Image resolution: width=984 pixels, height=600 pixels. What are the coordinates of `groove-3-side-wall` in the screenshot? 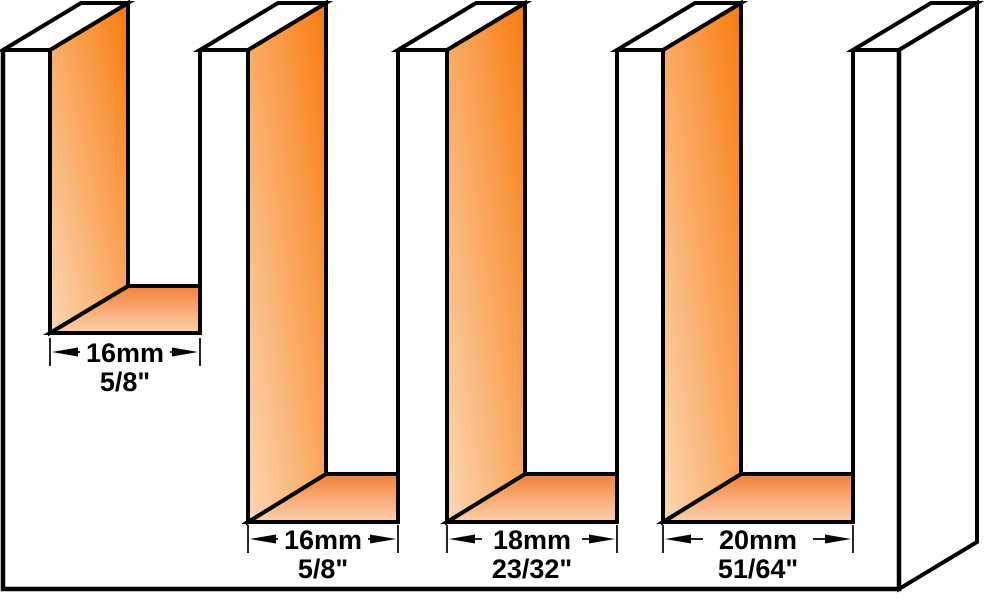 It's located at (486, 263).